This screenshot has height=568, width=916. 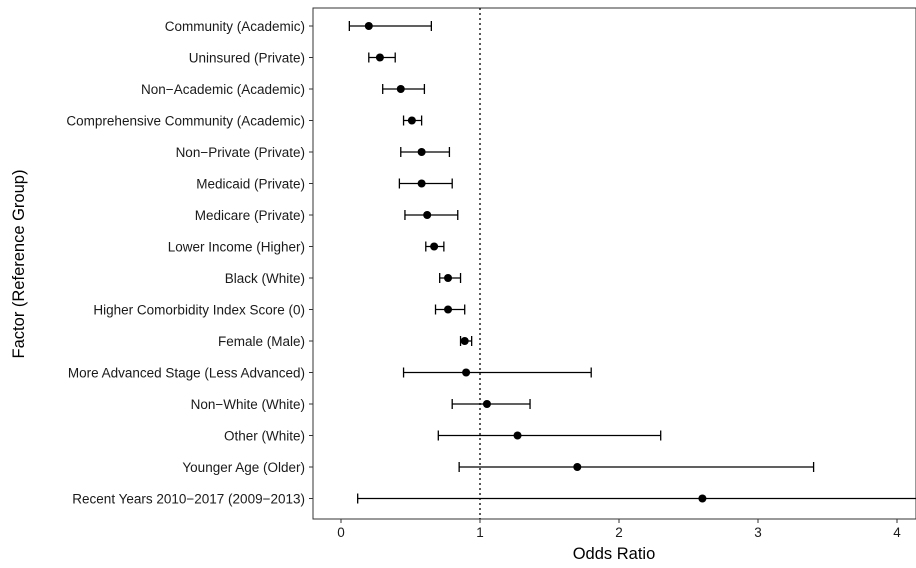 I want to click on y-tick-label: Higher Comorbidity Index Score (0), so click(x=199, y=310).